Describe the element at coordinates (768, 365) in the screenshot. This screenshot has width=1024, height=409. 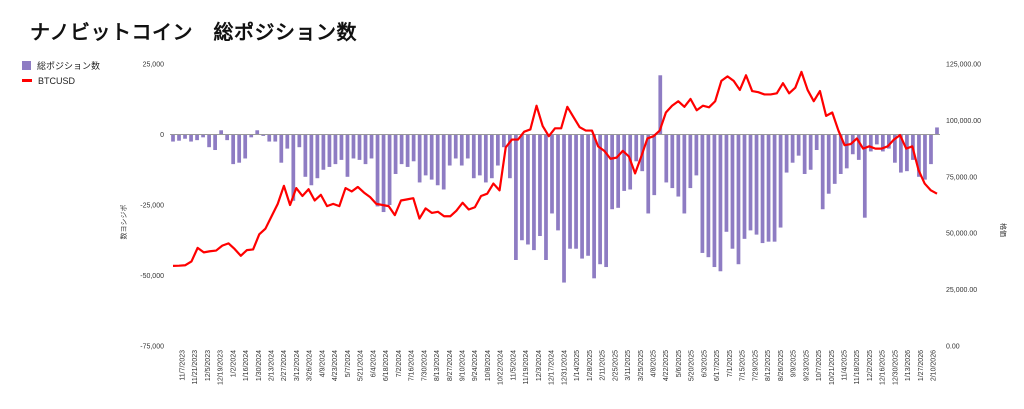
I see `x-tick-label: 8/12/2025` at that location.